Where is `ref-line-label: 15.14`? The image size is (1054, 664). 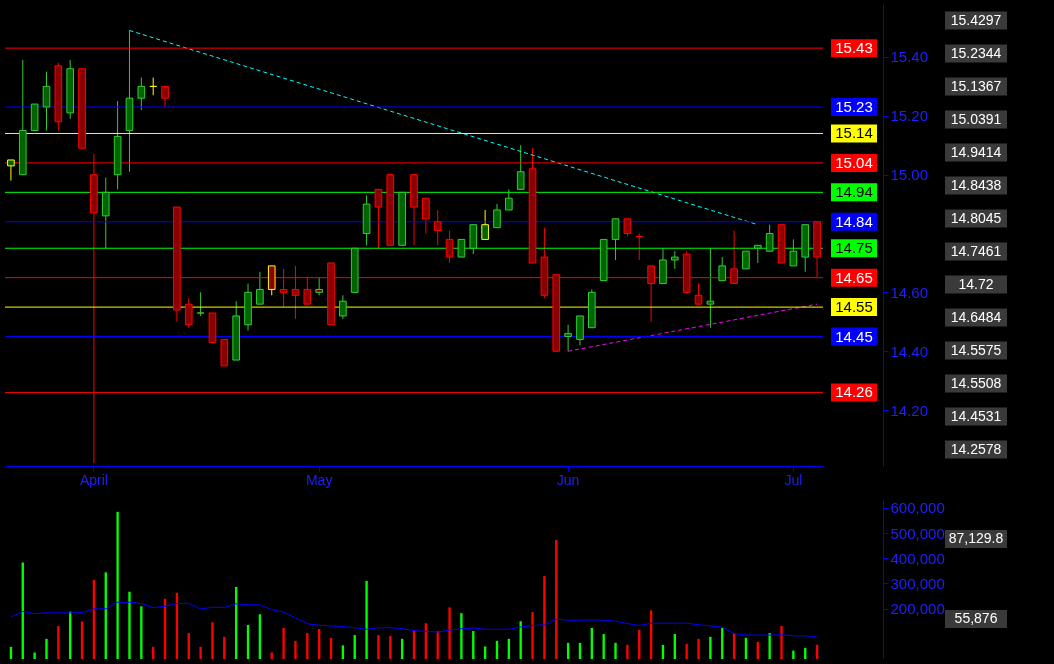 ref-line-label: 15.14 is located at coordinates (854, 133).